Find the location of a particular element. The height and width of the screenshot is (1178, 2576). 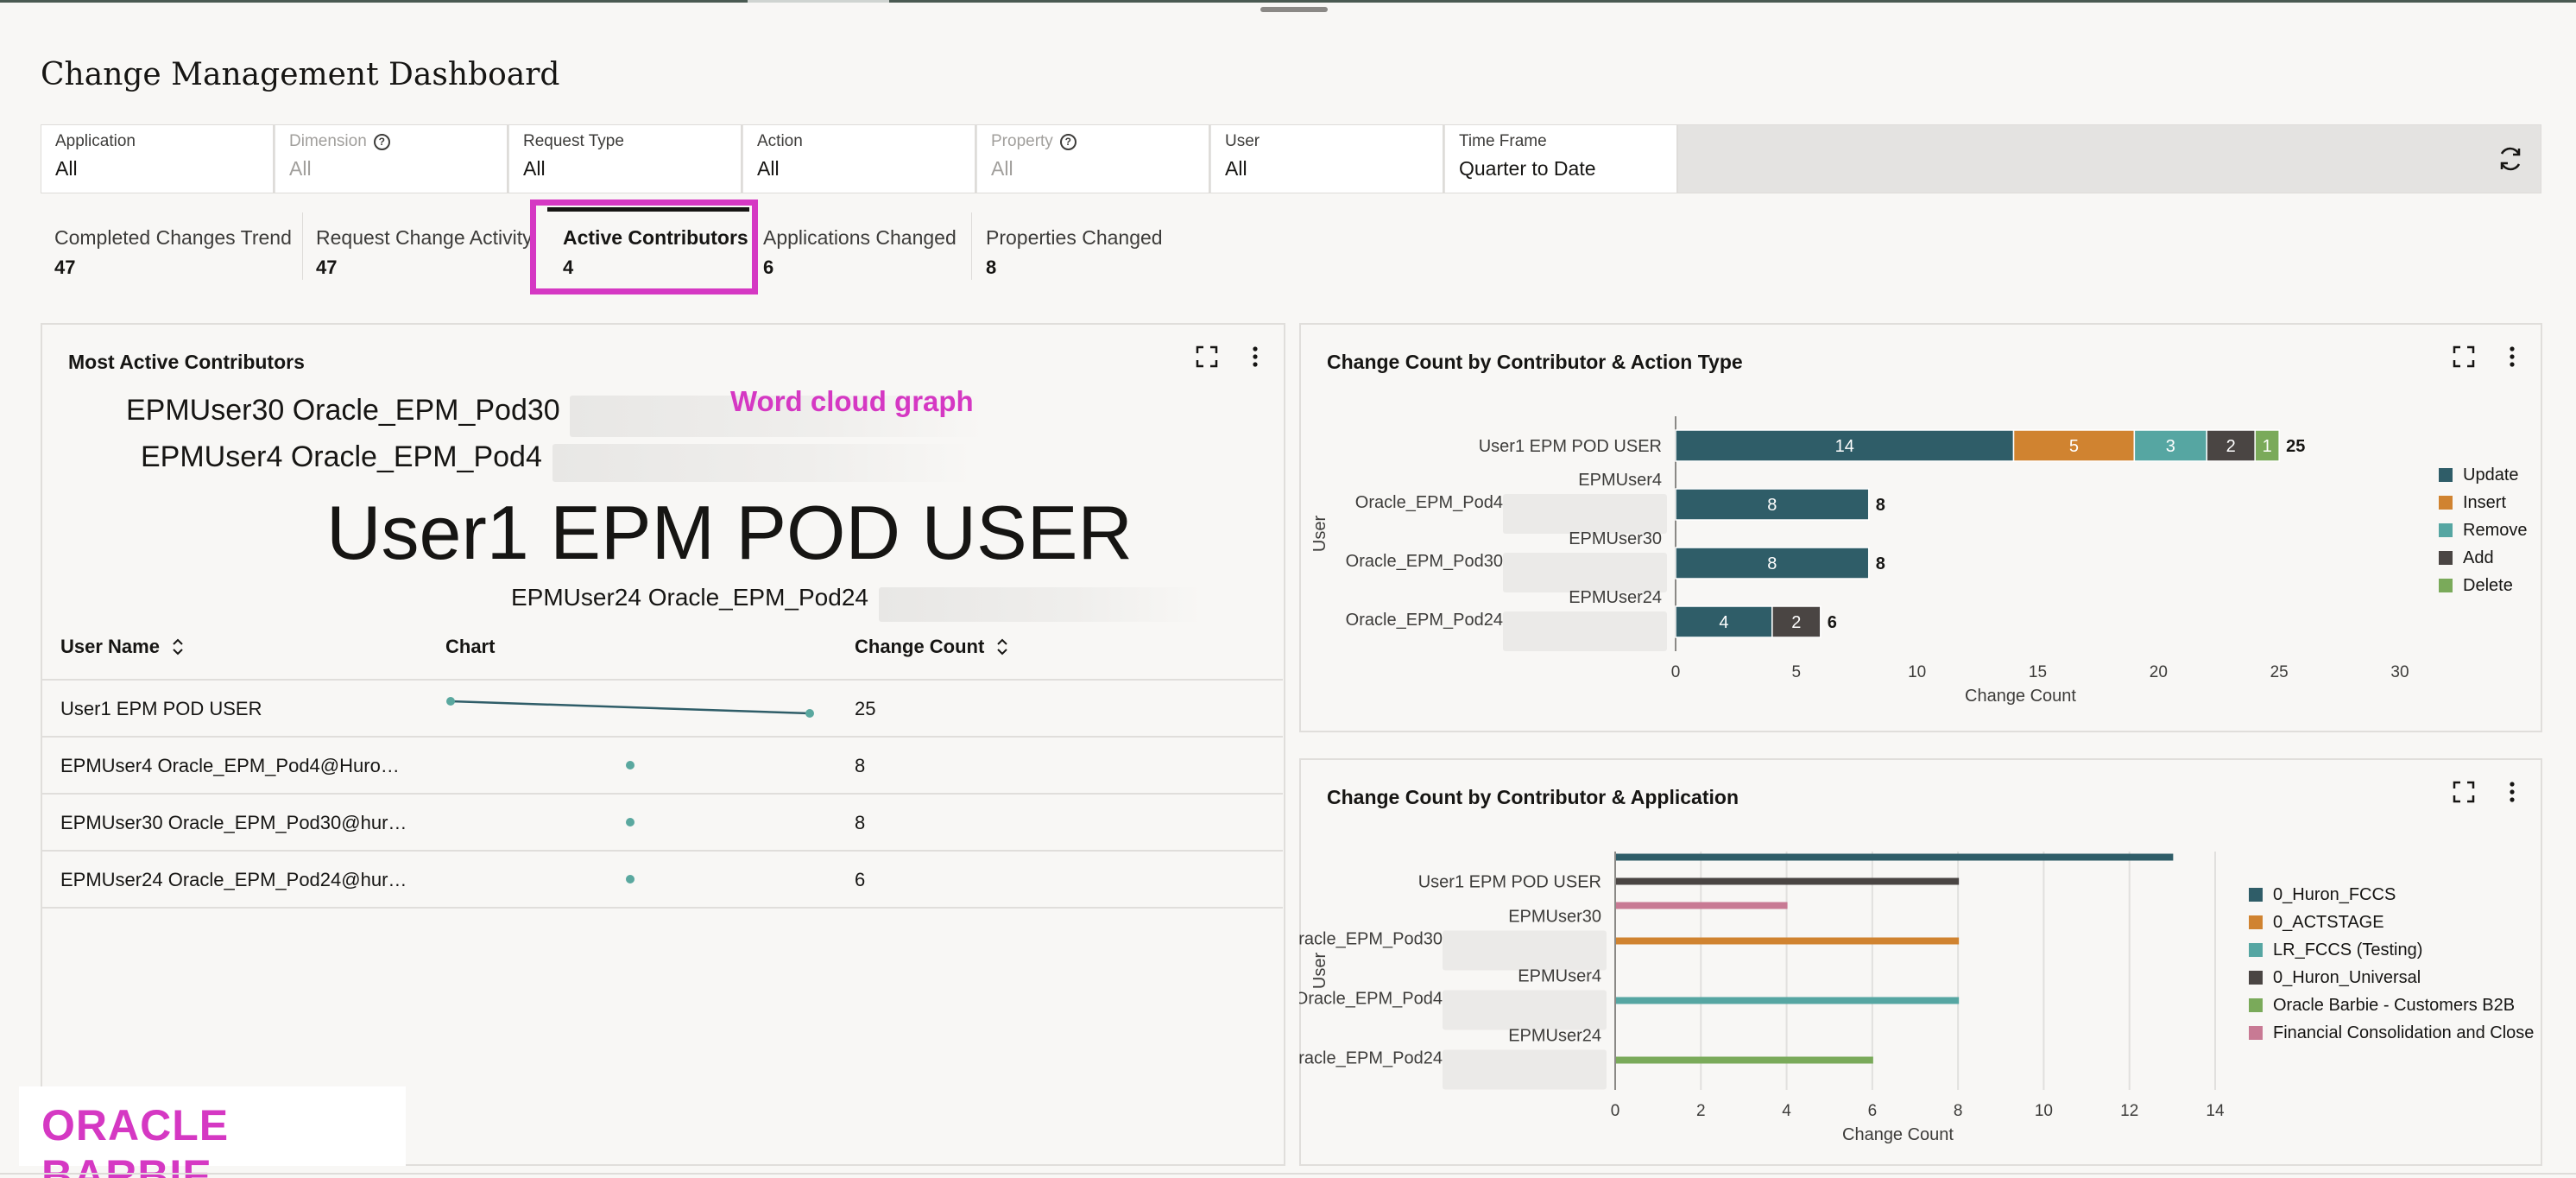

bar-value-label: 2 is located at coordinates (1796, 622).